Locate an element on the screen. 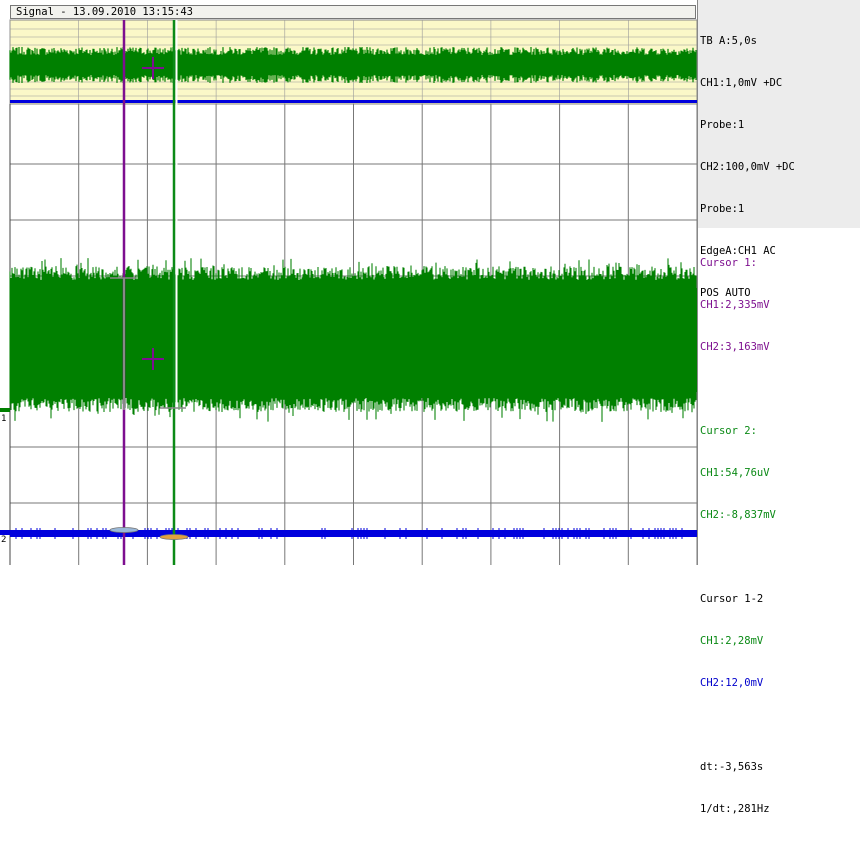 The height and width of the screenshot is (844, 860). overview-traces is located at coordinates (353, 75).